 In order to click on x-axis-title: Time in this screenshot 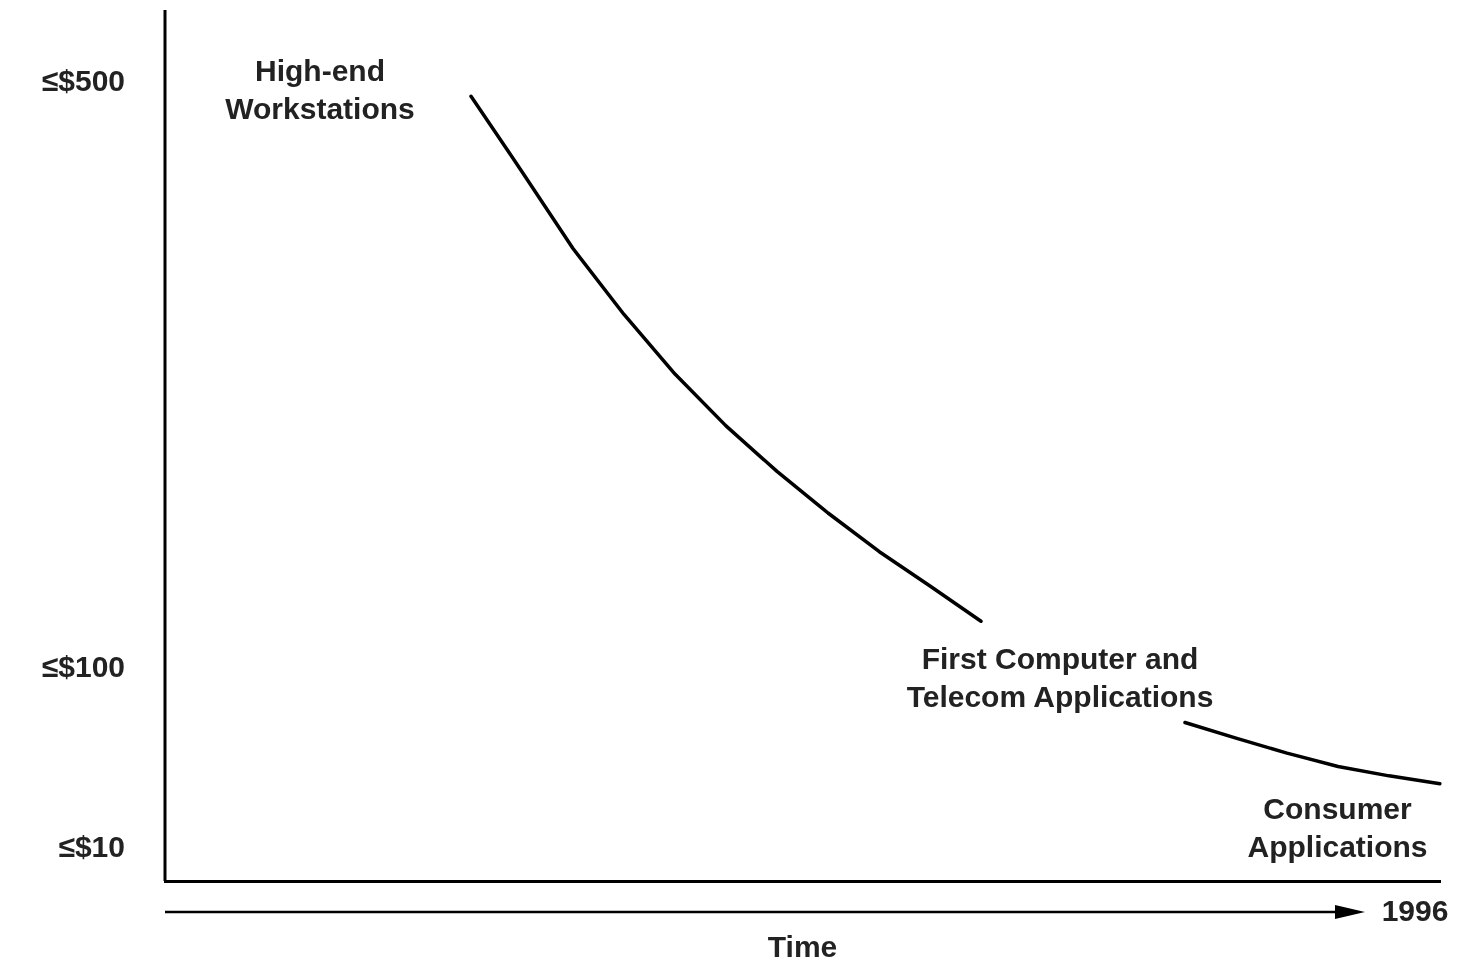, I will do `click(802, 947)`.